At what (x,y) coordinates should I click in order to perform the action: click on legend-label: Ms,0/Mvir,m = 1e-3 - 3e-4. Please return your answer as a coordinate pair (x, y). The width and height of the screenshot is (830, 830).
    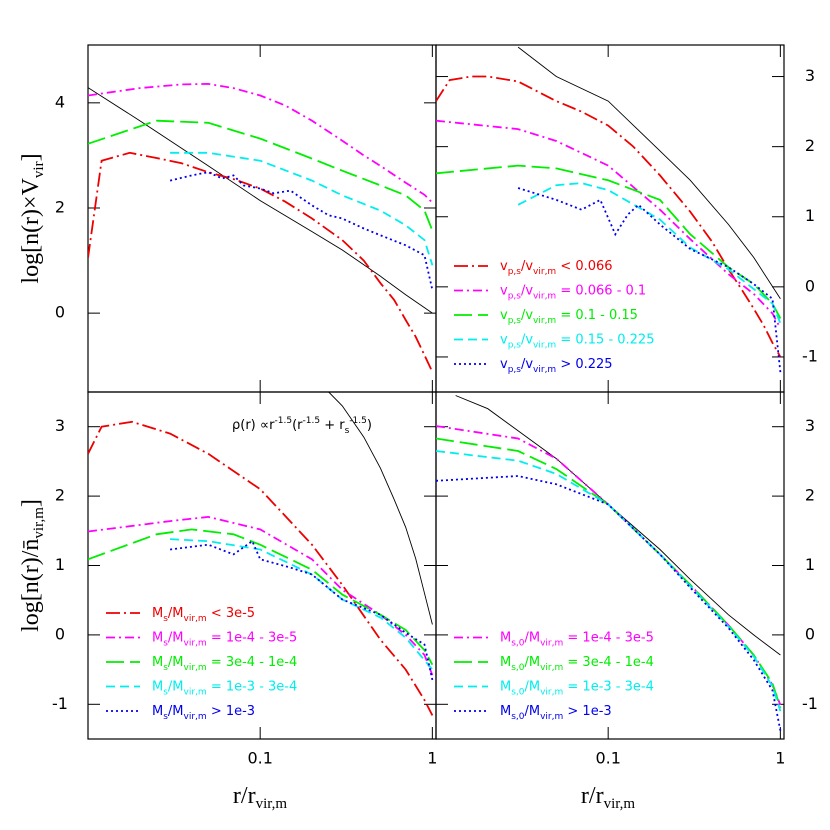
    Looking at the image, I should click on (577, 688).